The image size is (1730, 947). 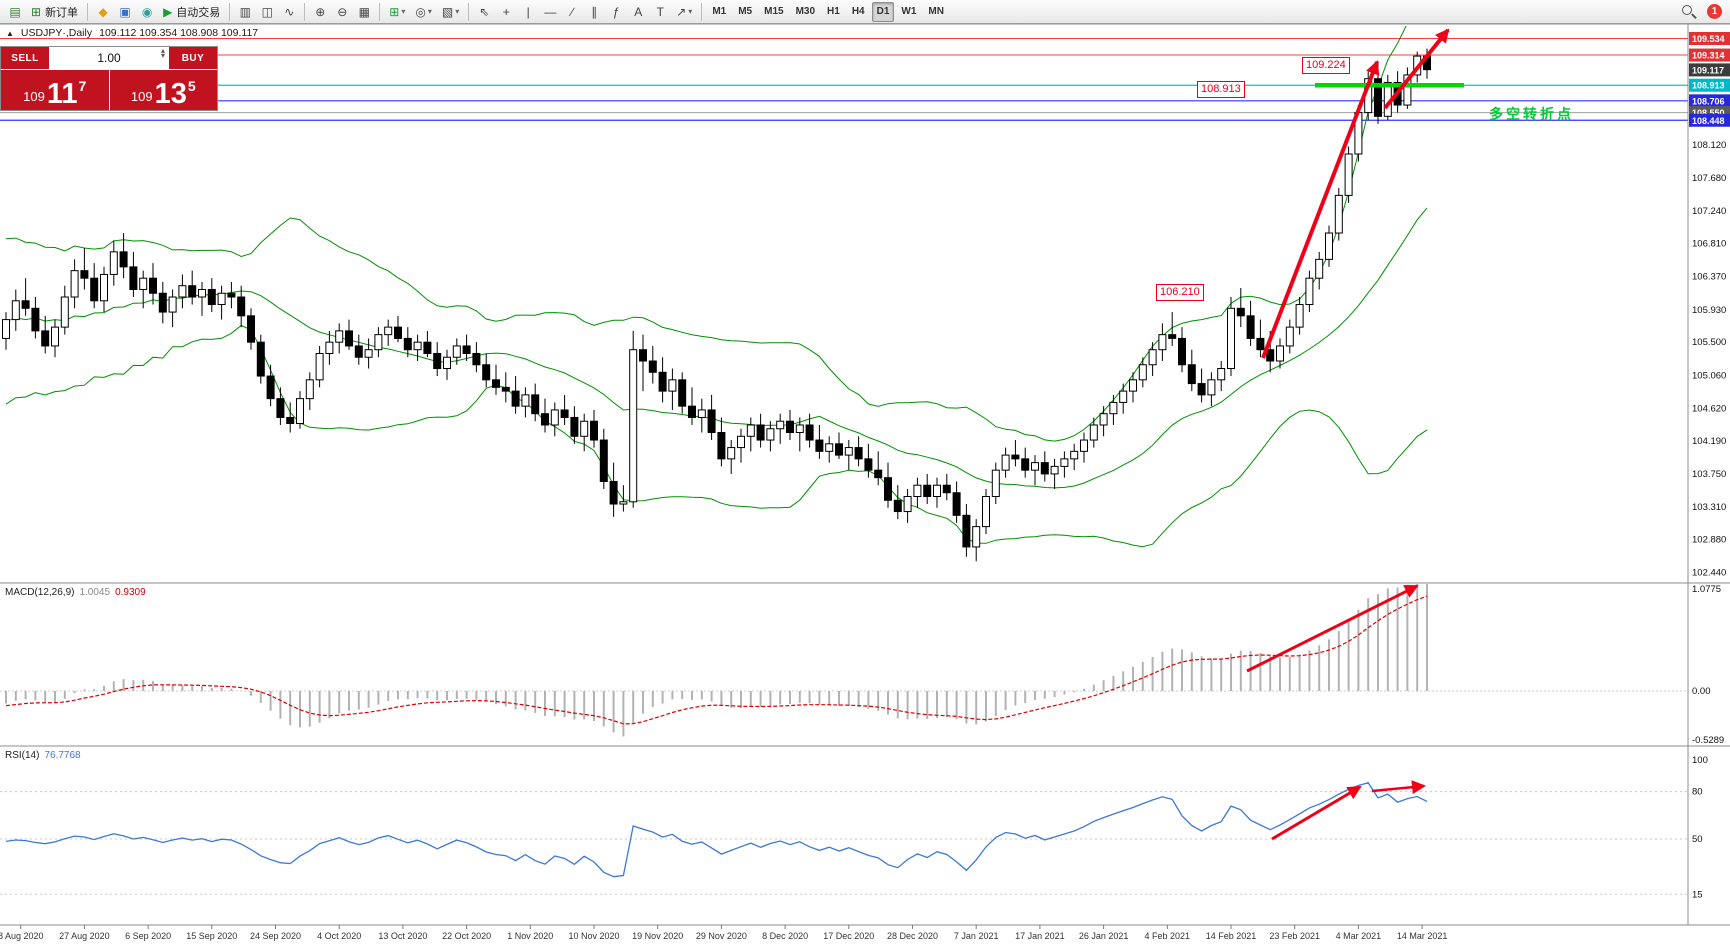 What do you see at coordinates (1697, 792) in the screenshot?
I see `svg-text: 80` at bounding box center [1697, 792].